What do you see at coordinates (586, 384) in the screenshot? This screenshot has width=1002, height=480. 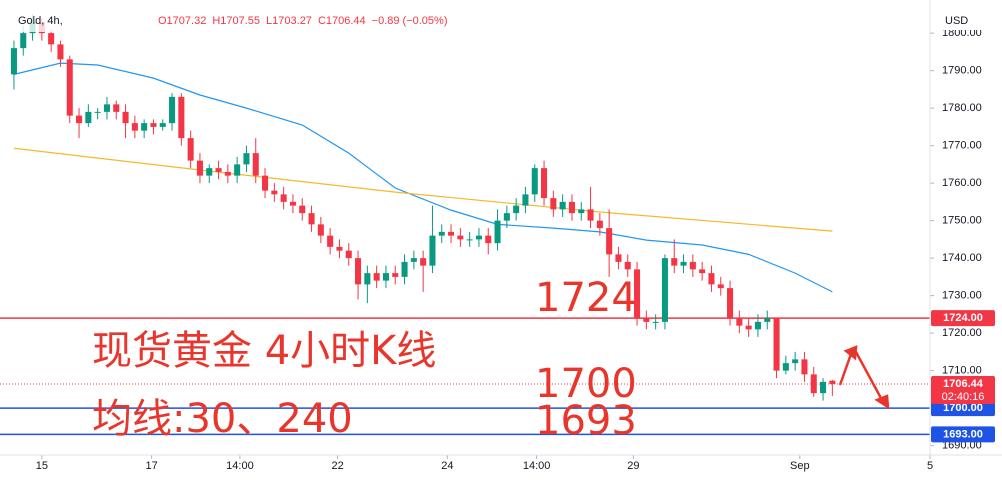 I see `annotation: 1700` at bounding box center [586, 384].